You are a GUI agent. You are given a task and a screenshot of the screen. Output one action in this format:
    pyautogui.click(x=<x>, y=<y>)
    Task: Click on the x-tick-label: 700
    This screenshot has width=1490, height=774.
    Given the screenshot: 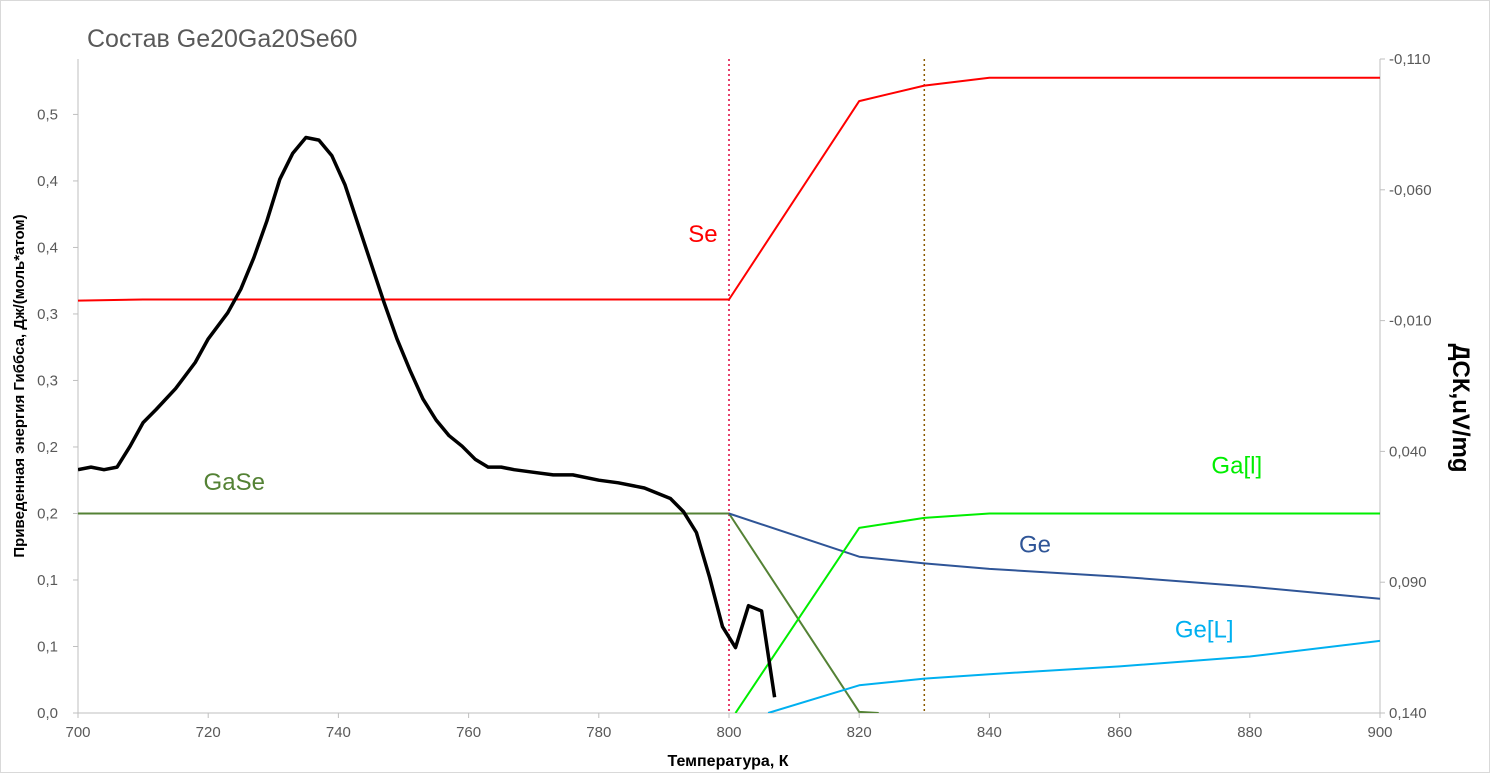 What is the action you would take?
    pyautogui.click(x=77, y=732)
    